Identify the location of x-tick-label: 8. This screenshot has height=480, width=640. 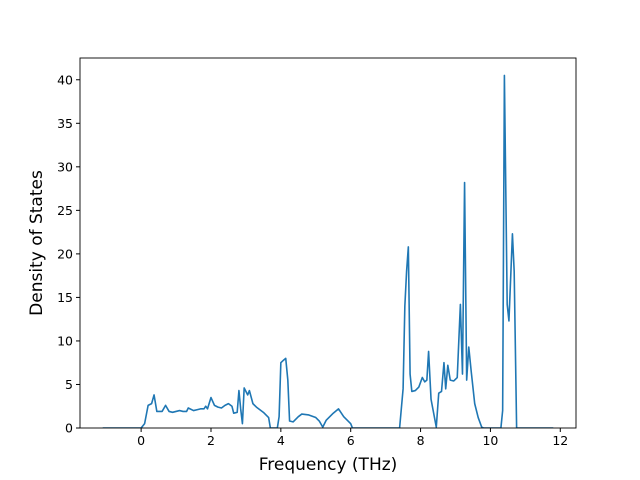
(421, 440).